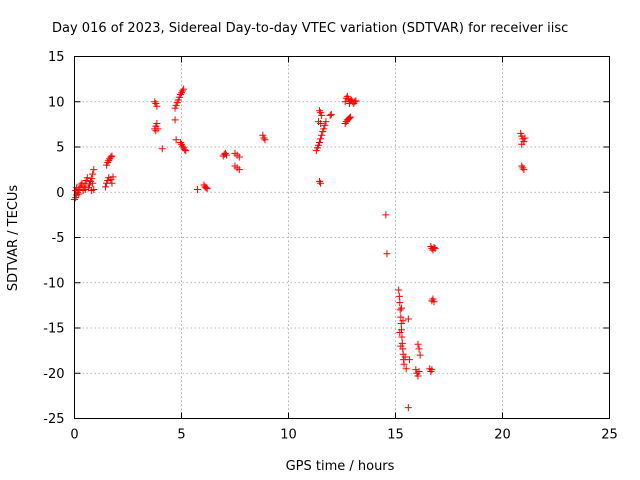 This screenshot has height=480, width=640. What do you see at coordinates (288, 435) in the screenshot?
I see `x-tick-label: 10` at bounding box center [288, 435].